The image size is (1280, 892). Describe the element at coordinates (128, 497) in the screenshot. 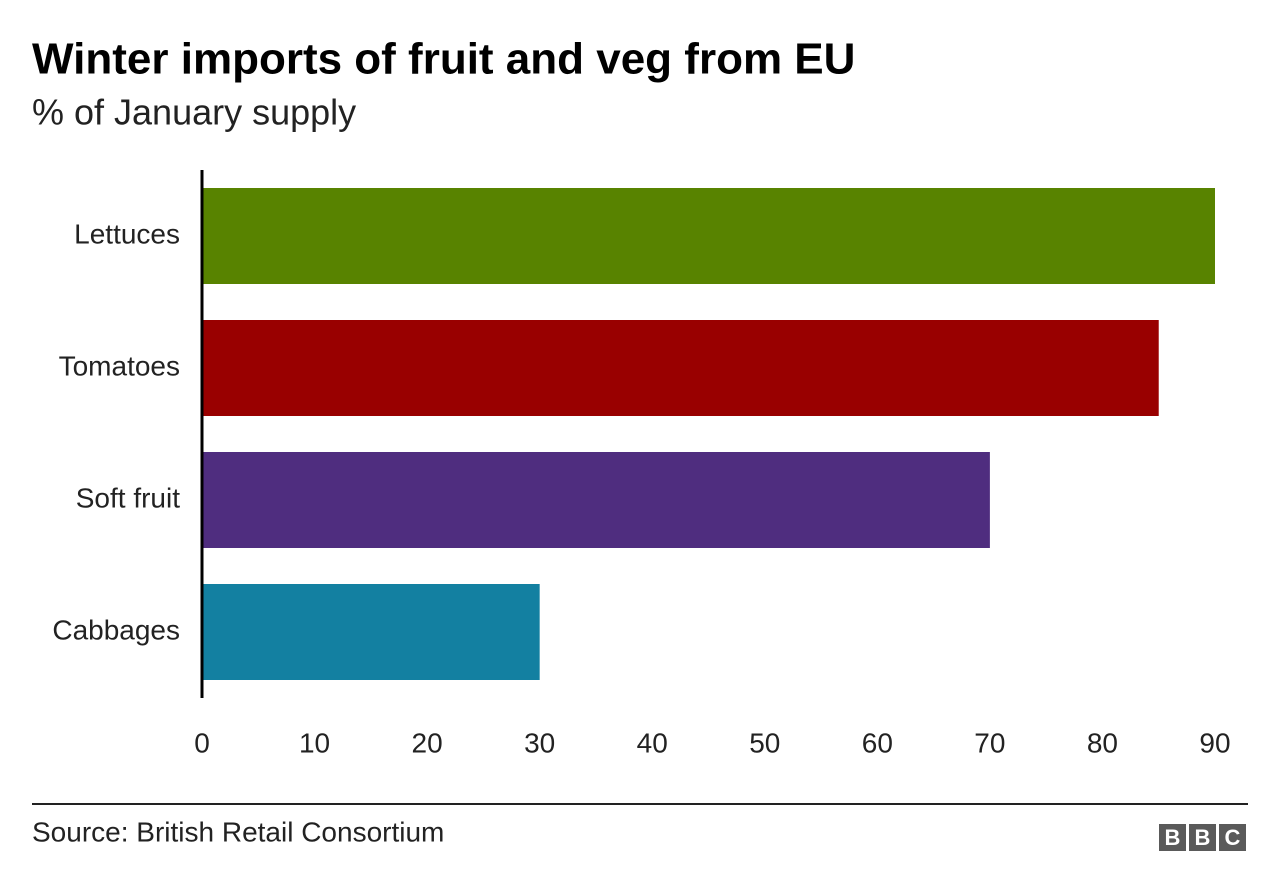

I see `y-tick-label: Soft fruit` at that location.